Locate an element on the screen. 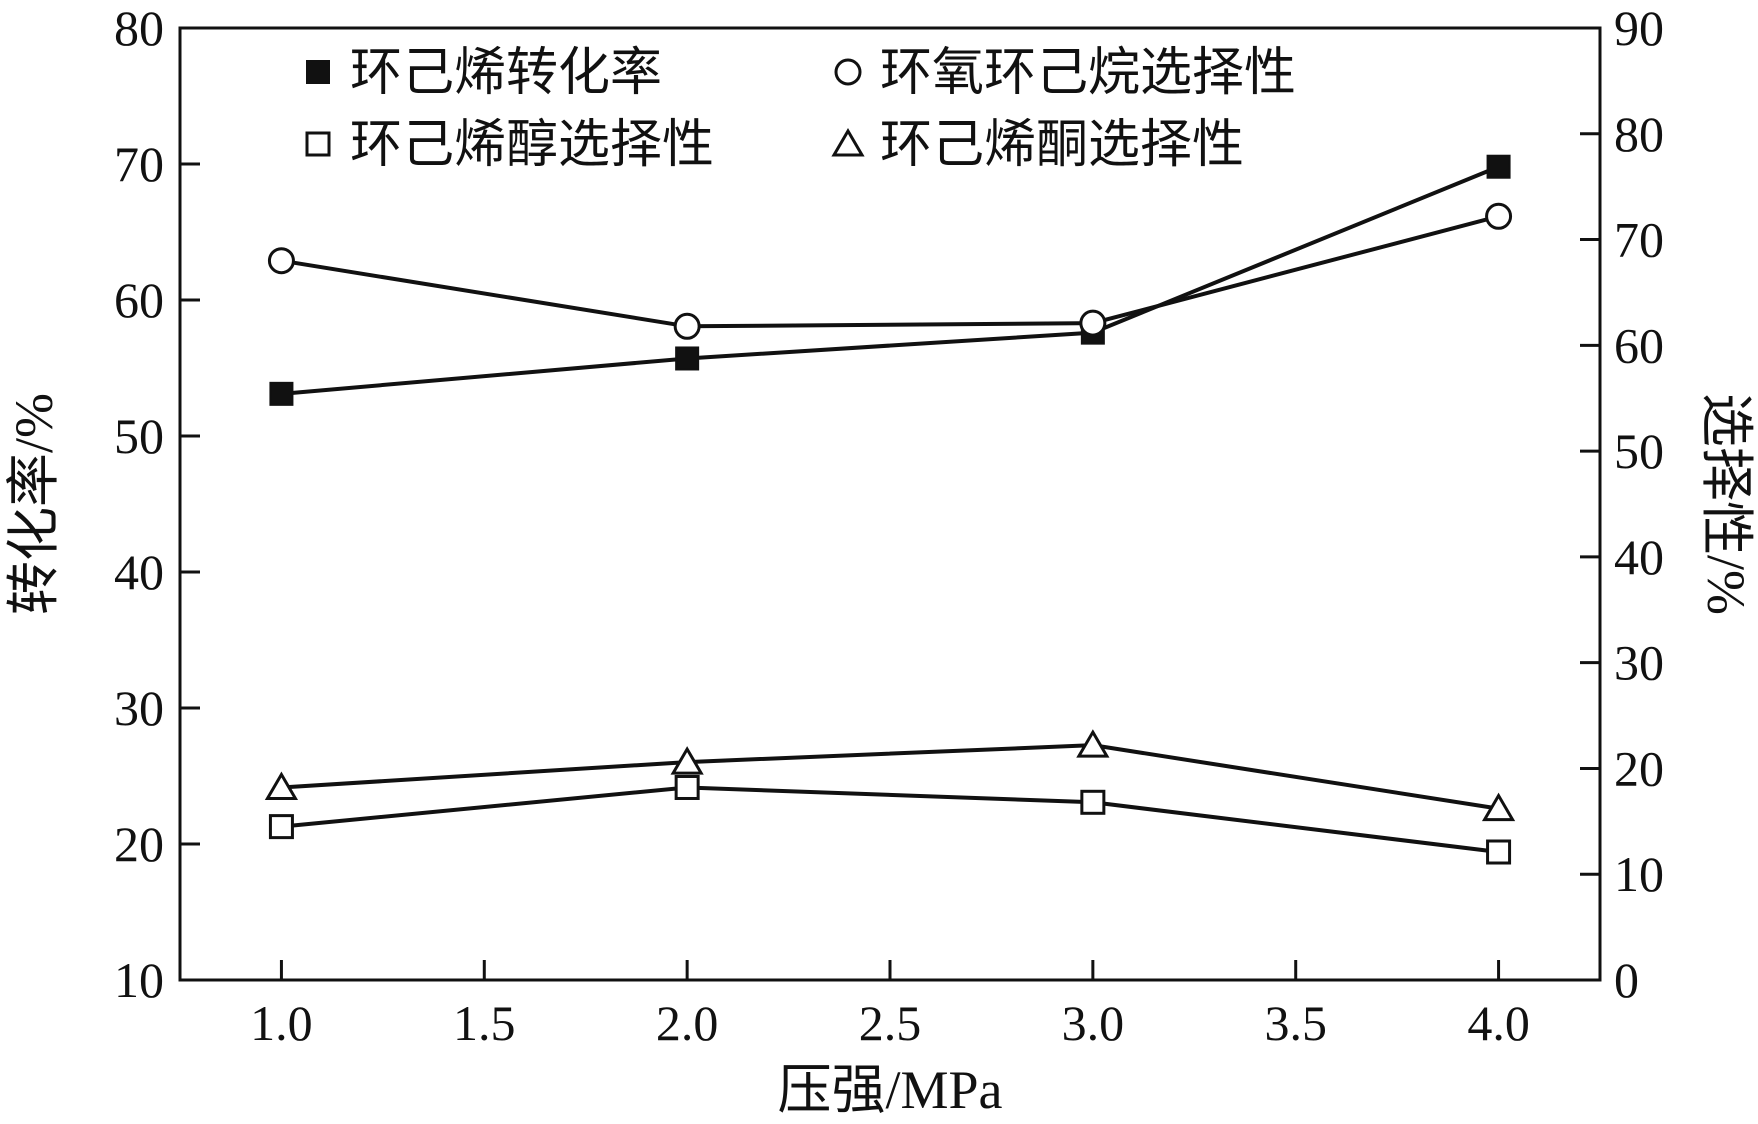  y-right-tick-label: 60 is located at coordinates (1639, 345).